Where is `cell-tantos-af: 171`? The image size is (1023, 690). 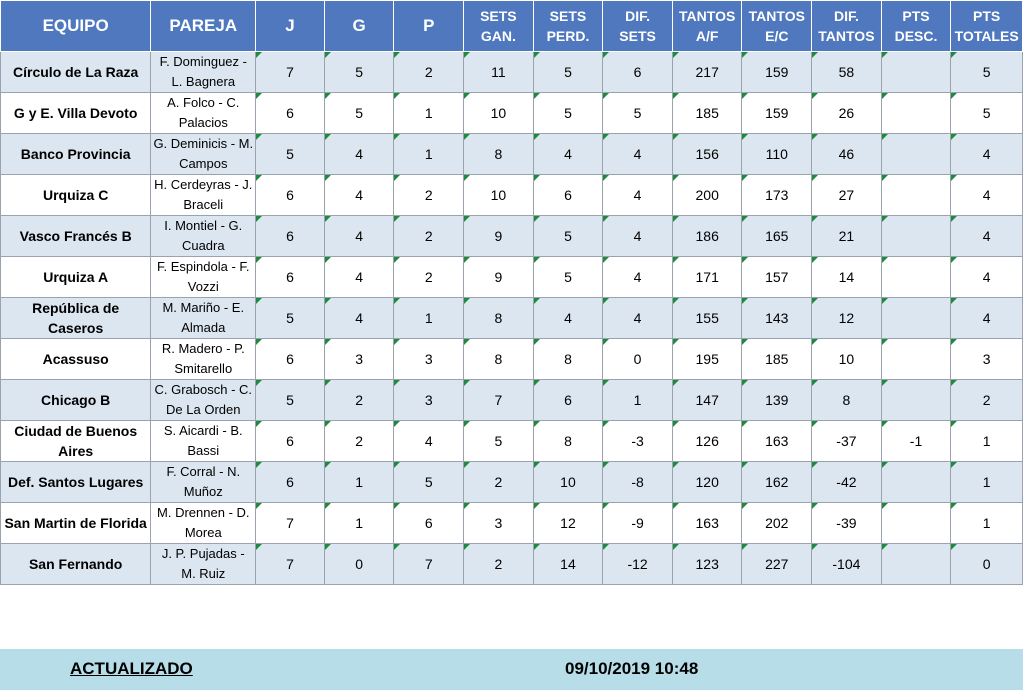
cell-tantos-af: 171 is located at coordinates (707, 277).